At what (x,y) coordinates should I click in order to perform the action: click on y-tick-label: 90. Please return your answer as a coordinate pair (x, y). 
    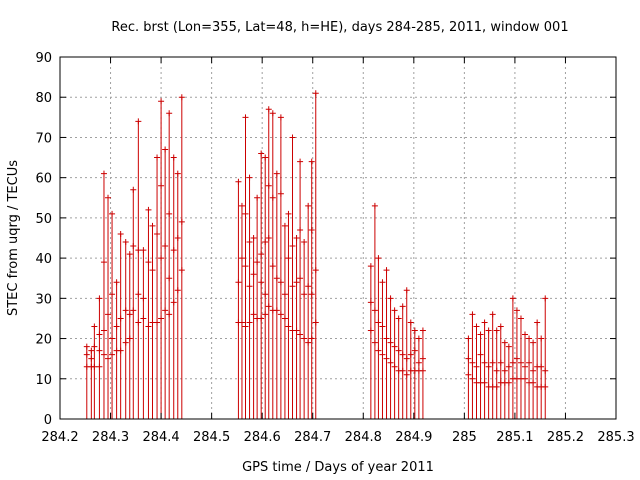
    Looking at the image, I should click on (43, 58).